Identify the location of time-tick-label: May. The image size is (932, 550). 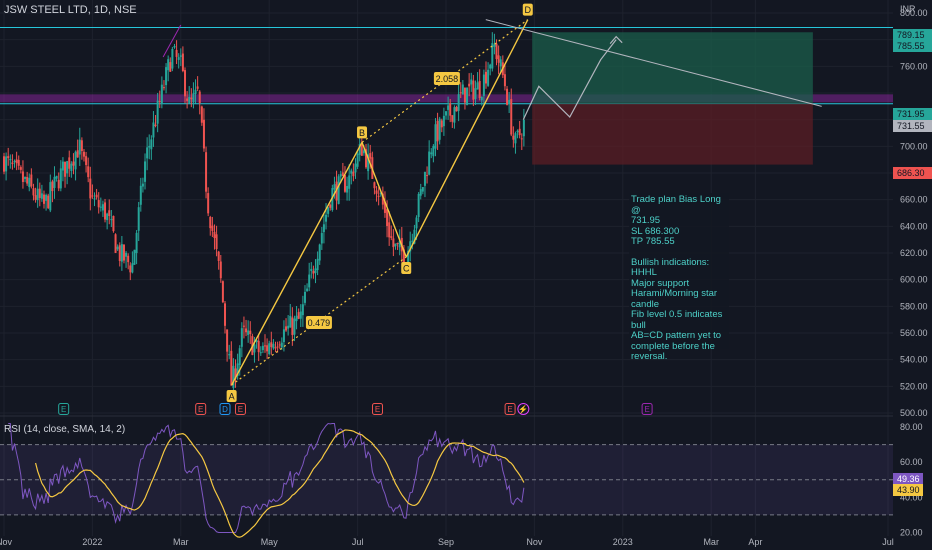
(270, 542).